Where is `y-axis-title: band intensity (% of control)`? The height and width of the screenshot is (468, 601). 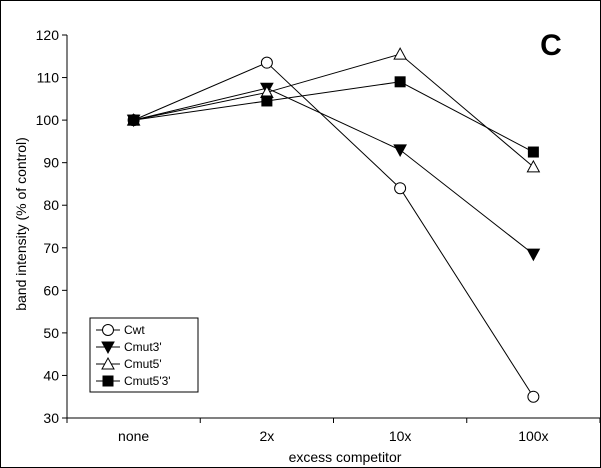 y-axis-title: band intensity (% of control) is located at coordinates (21, 224).